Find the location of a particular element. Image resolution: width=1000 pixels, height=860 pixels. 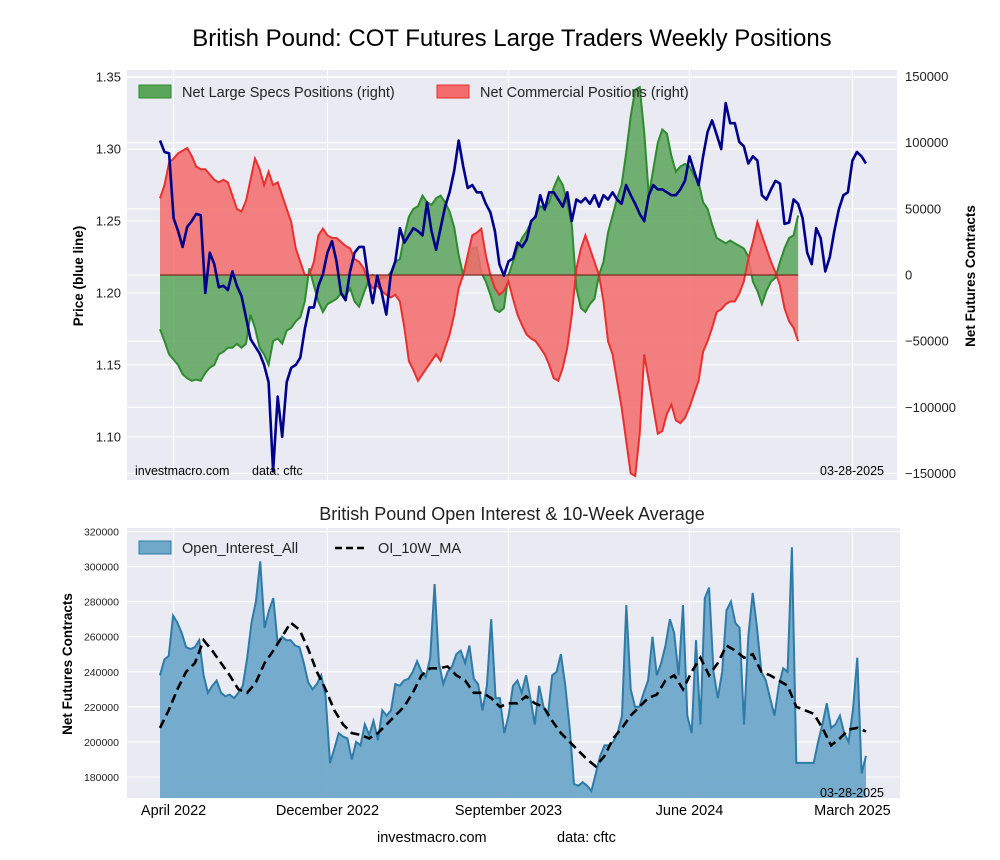

watermark-date: 03-28-2025 is located at coordinates (852, 471).